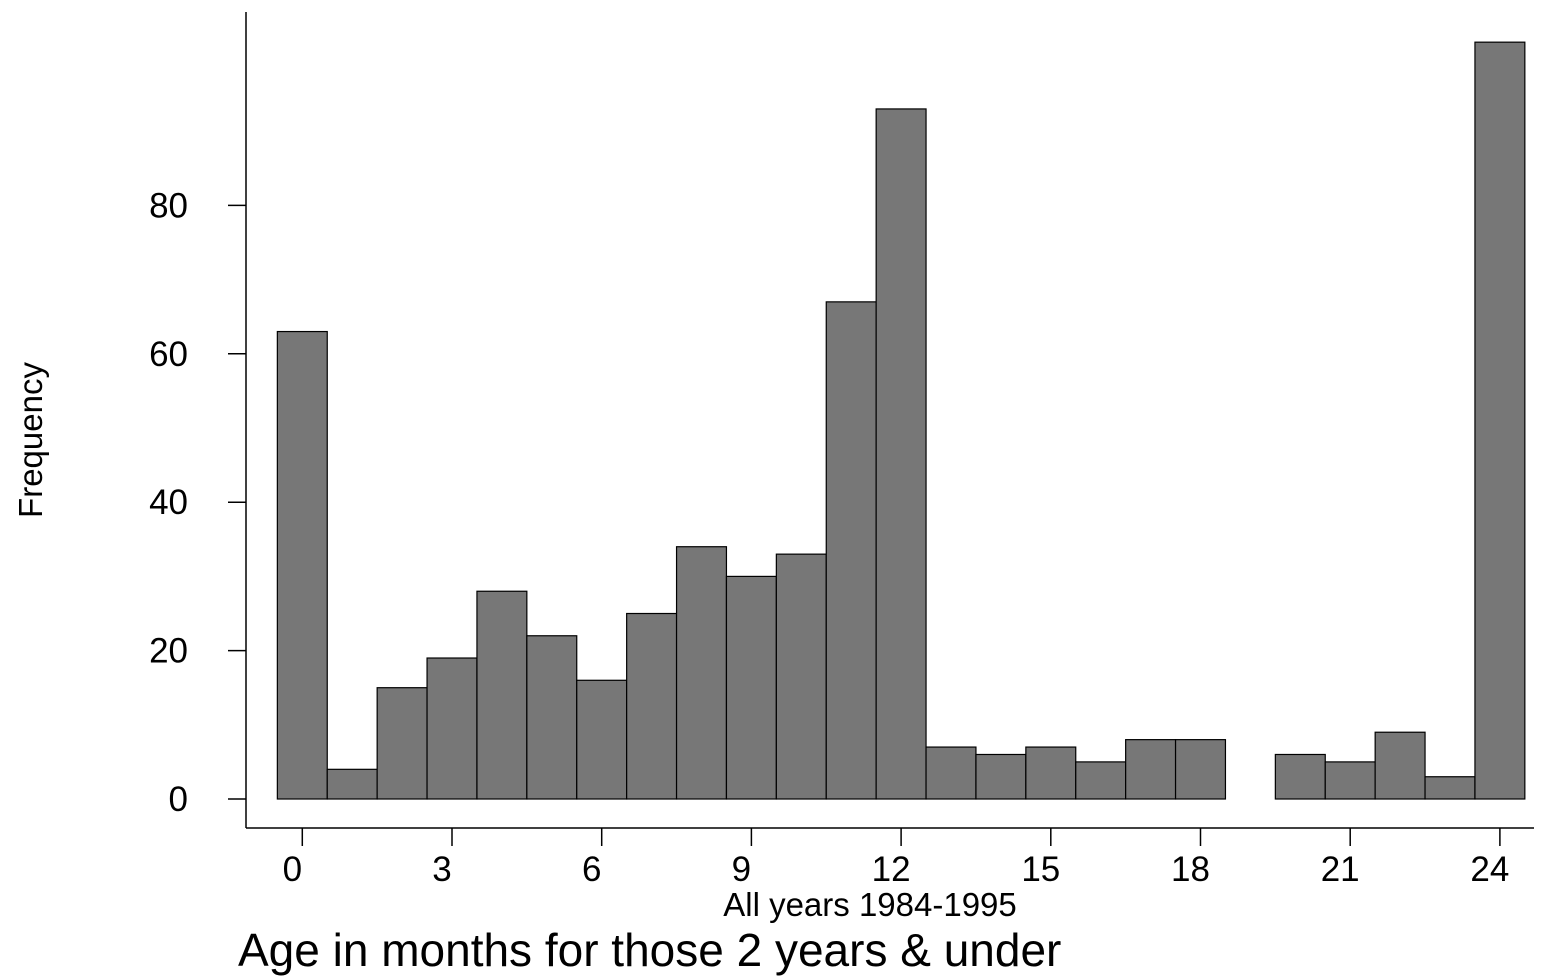 Image resolution: width=1543 pixels, height=980 pixels. What do you see at coordinates (1489, 869) in the screenshot?
I see `x-tick-label: 24` at bounding box center [1489, 869].